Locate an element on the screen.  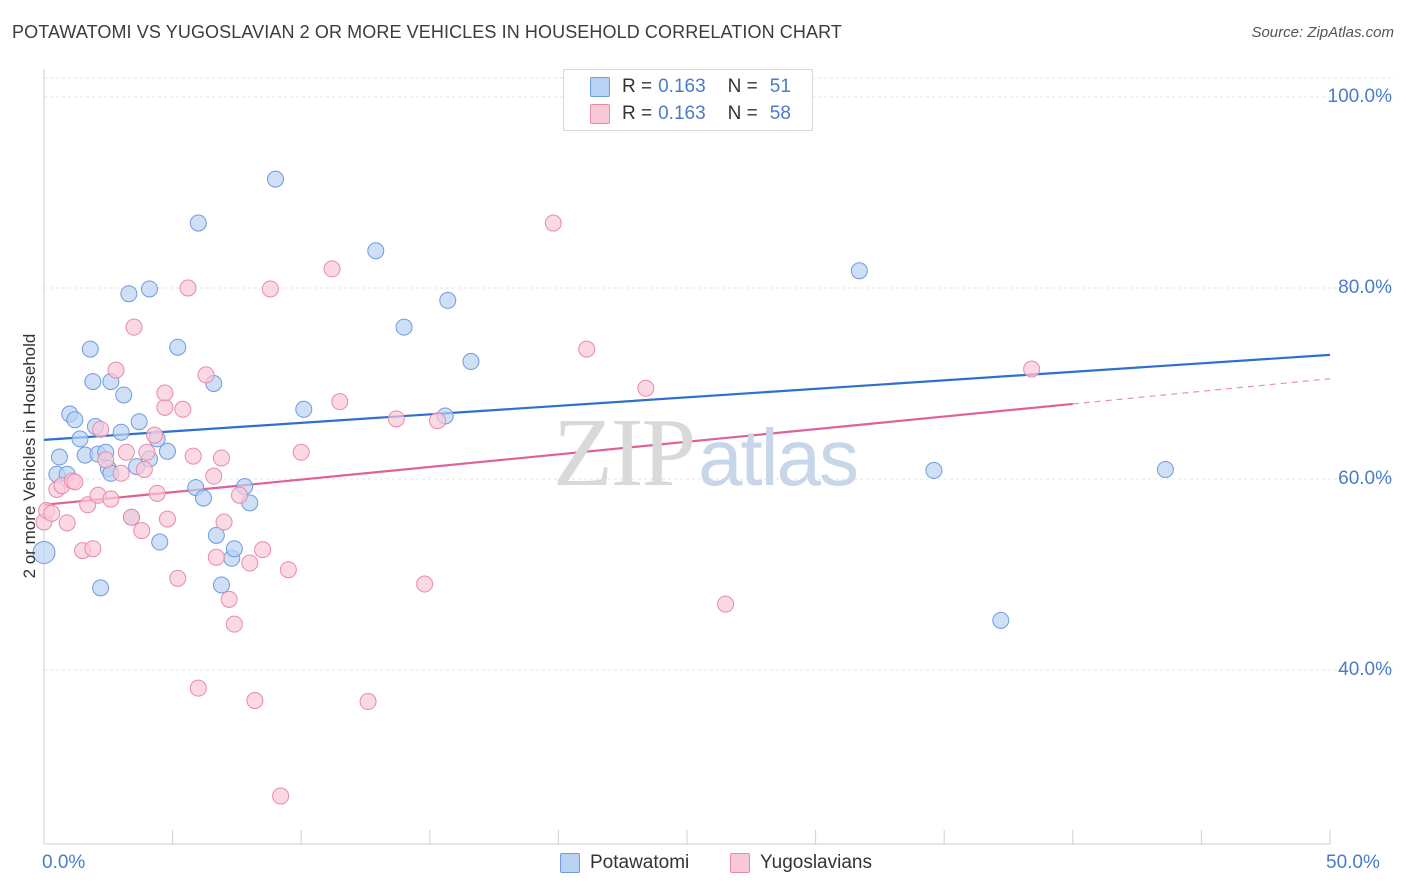
watermark: ZIPatlas is located at coordinates (706, 452).